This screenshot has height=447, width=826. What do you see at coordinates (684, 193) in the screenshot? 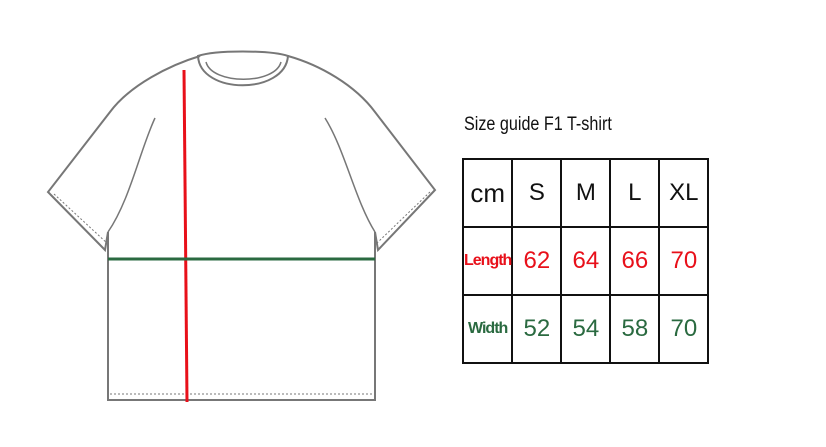
I see `size-header-xl: XL` at bounding box center [684, 193].